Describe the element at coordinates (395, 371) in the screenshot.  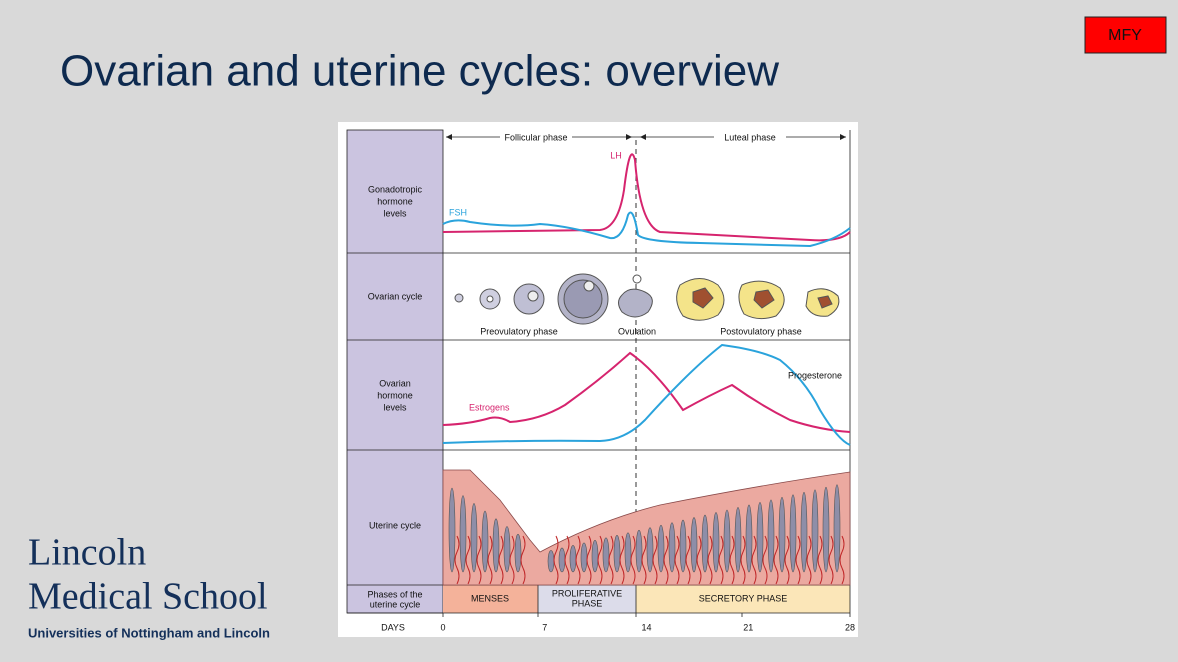
I see `label-column` at that location.